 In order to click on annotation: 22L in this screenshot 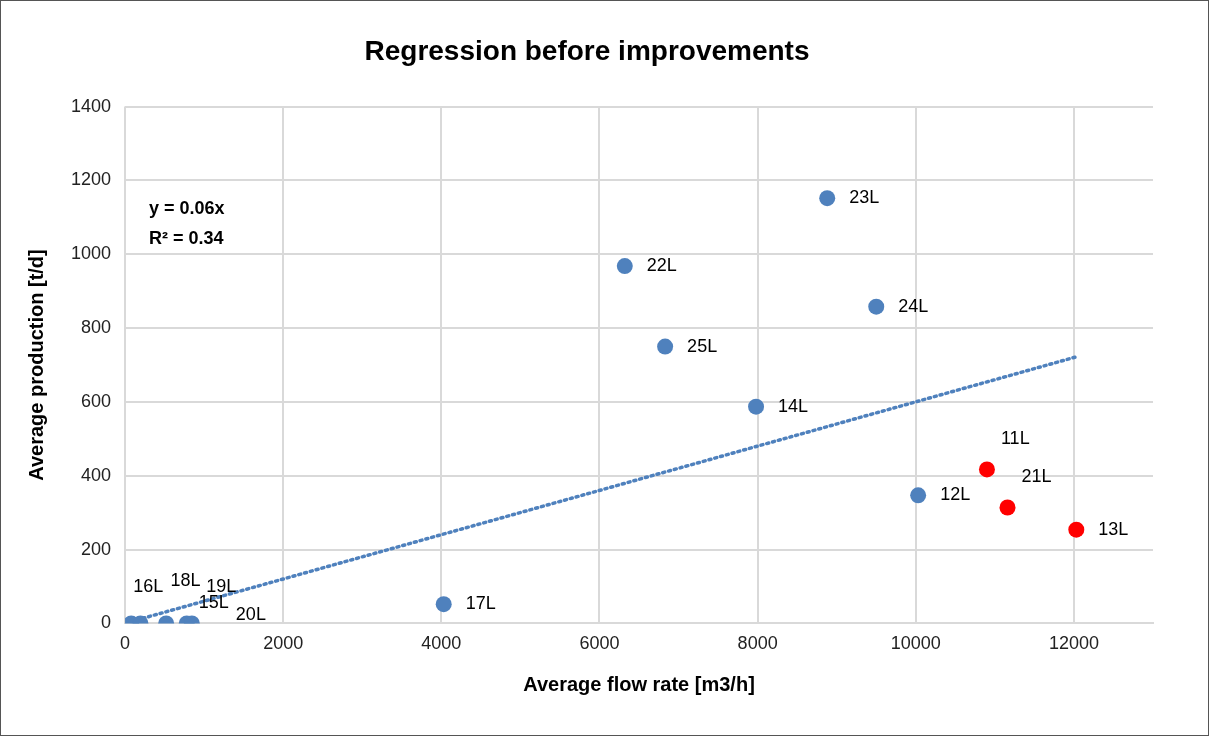, I will do `click(661, 265)`.